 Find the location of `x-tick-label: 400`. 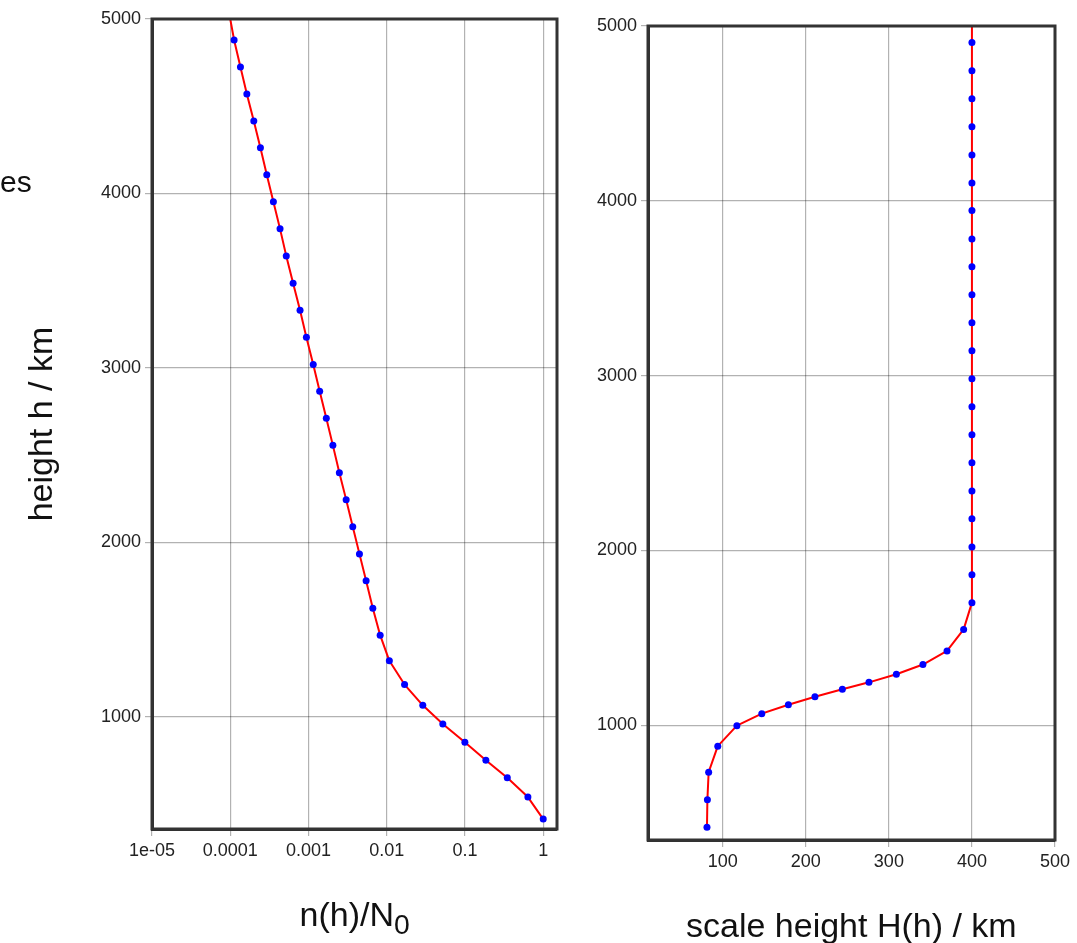

x-tick-label: 400 is located at coordinates (971, 860).